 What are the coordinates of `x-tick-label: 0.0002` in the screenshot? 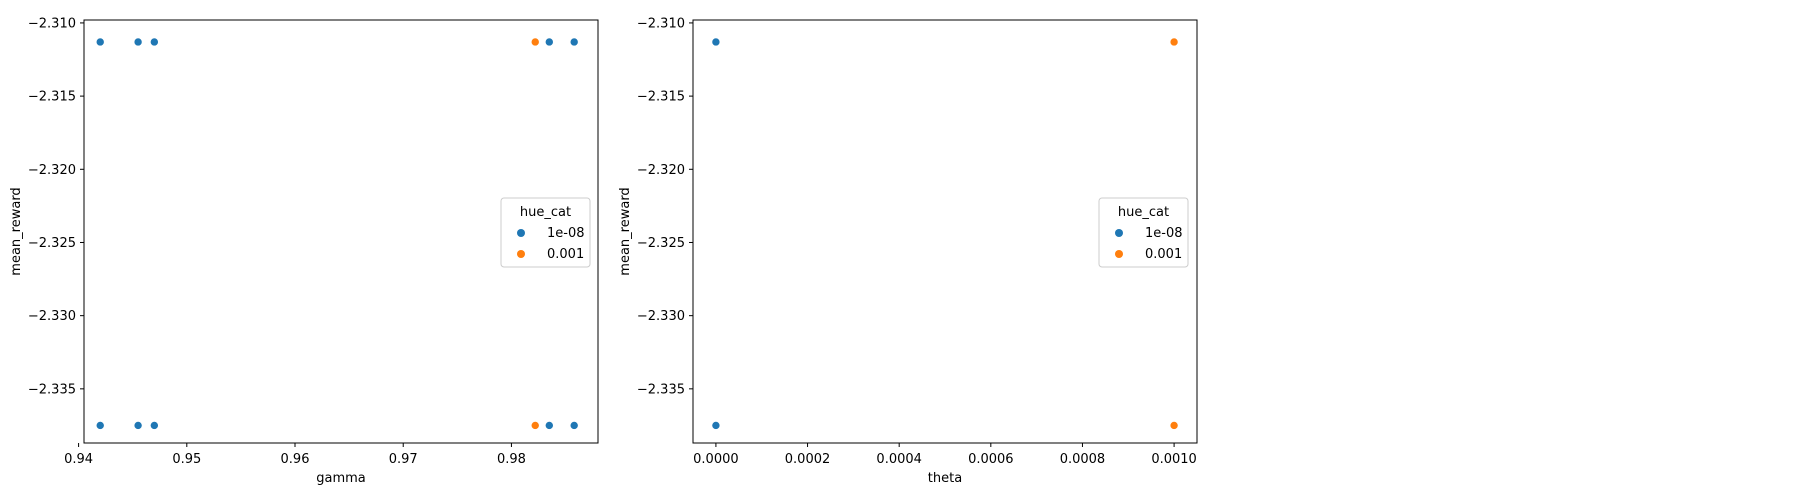 It's located at (808, 459).